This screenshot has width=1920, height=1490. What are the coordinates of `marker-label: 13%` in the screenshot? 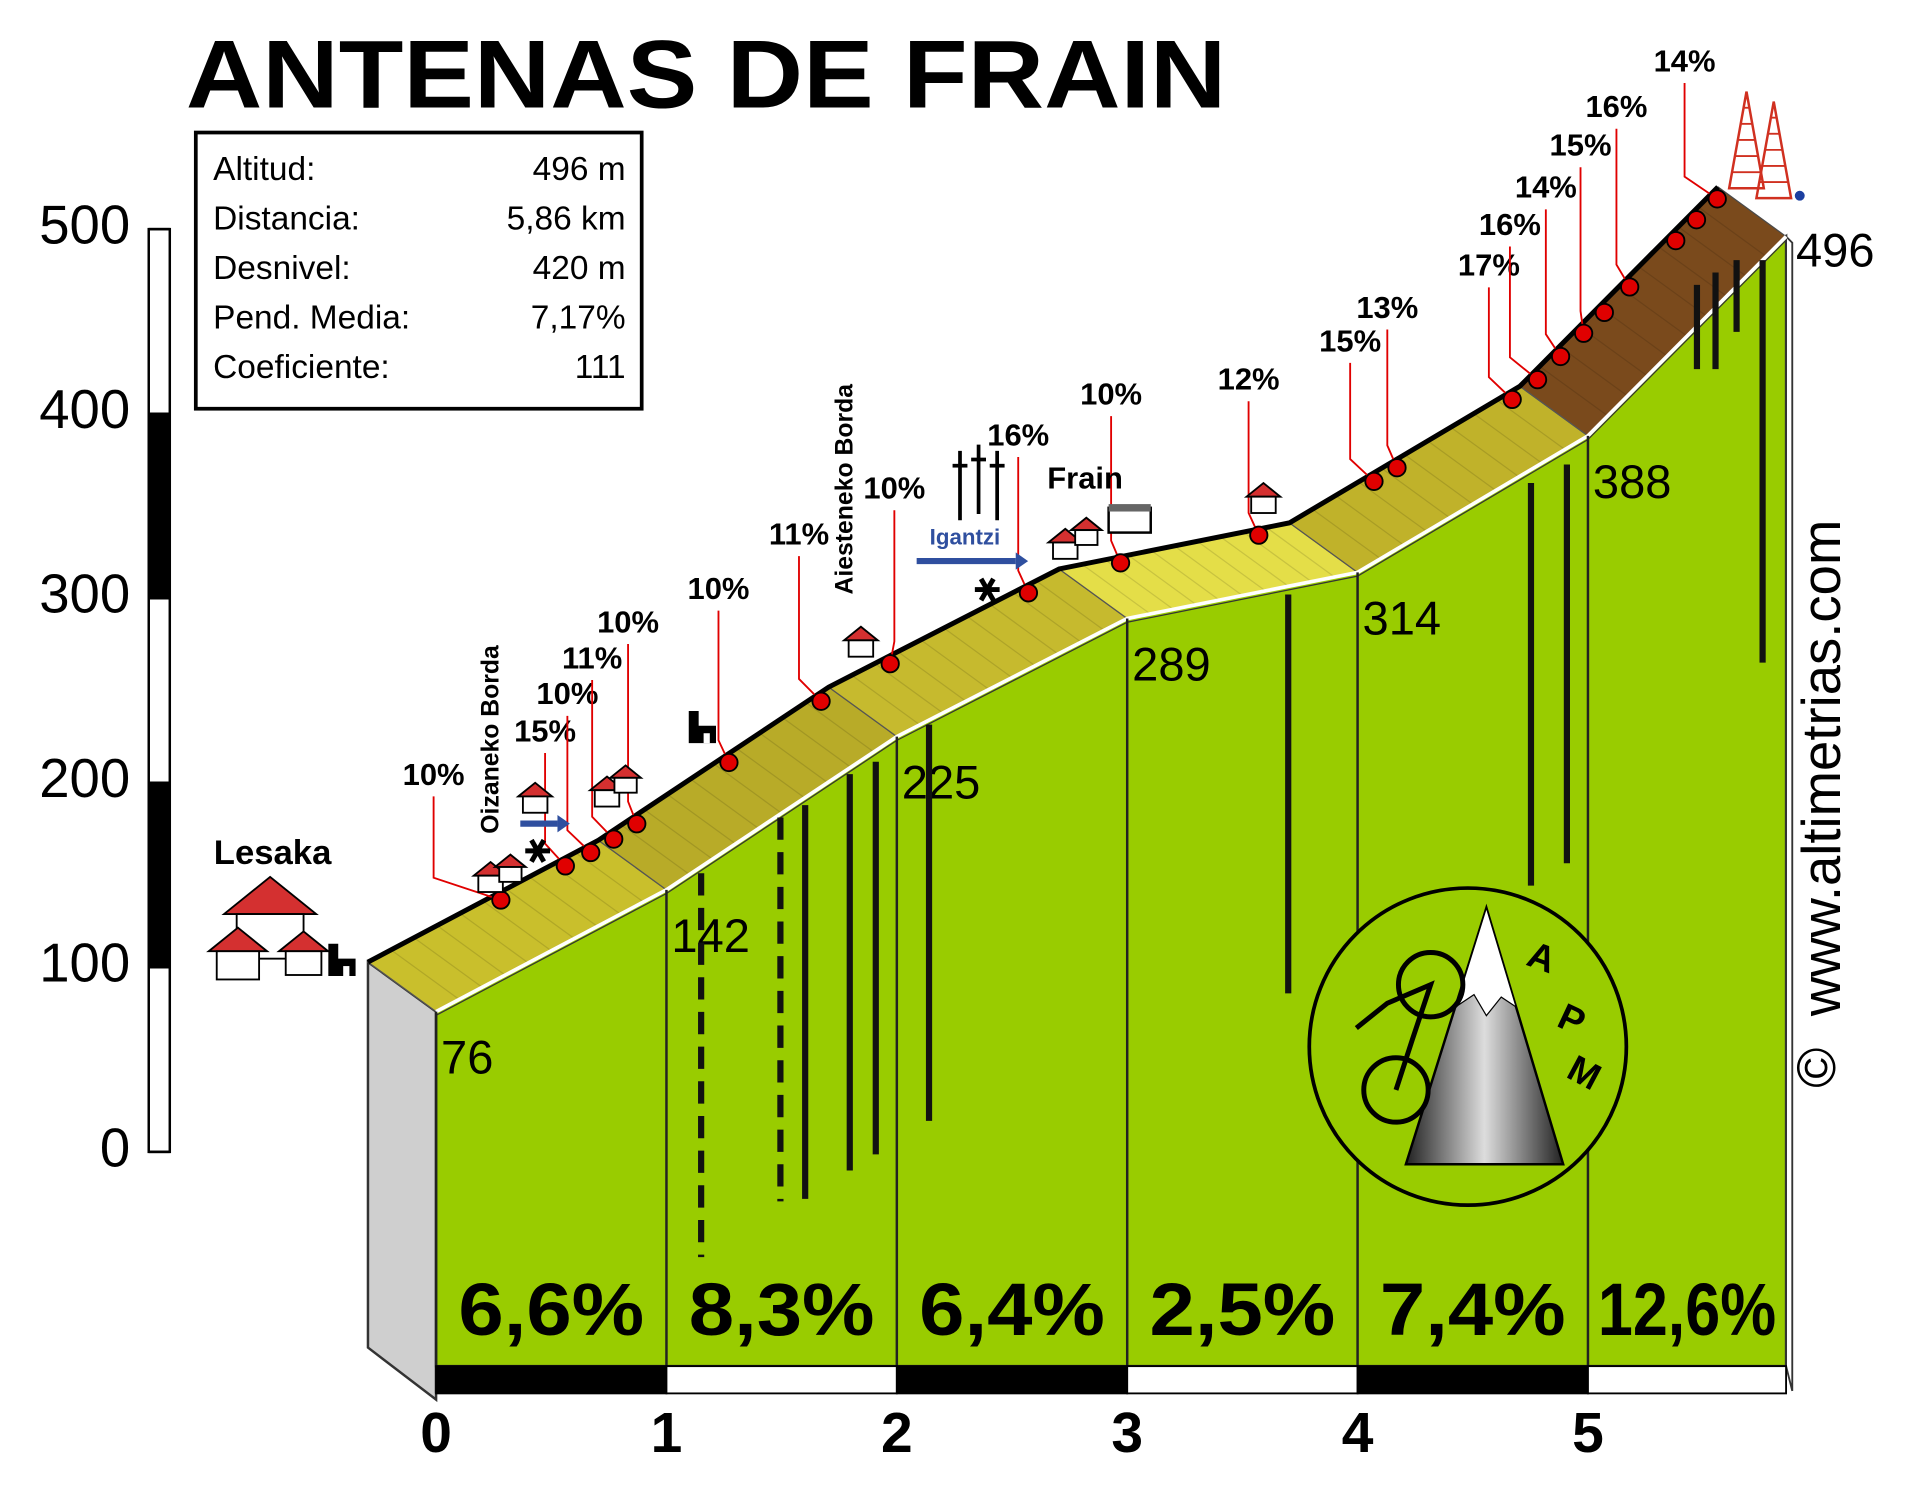 It's located at (1387, 307).